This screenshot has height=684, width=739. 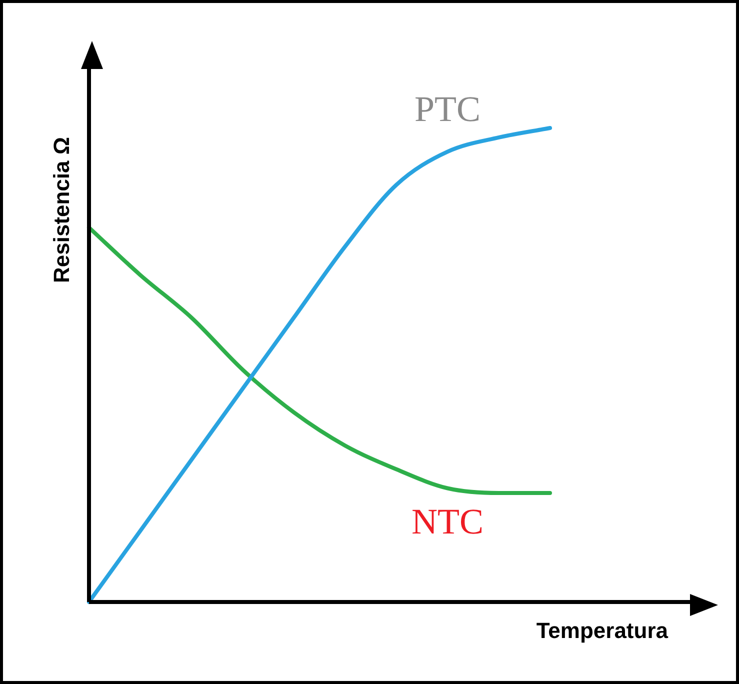 What do you see at coordinates (61, 209) in the screenshot?
I see `y-axis-title: Resistencia Ω` at bounding box center [61, 209].